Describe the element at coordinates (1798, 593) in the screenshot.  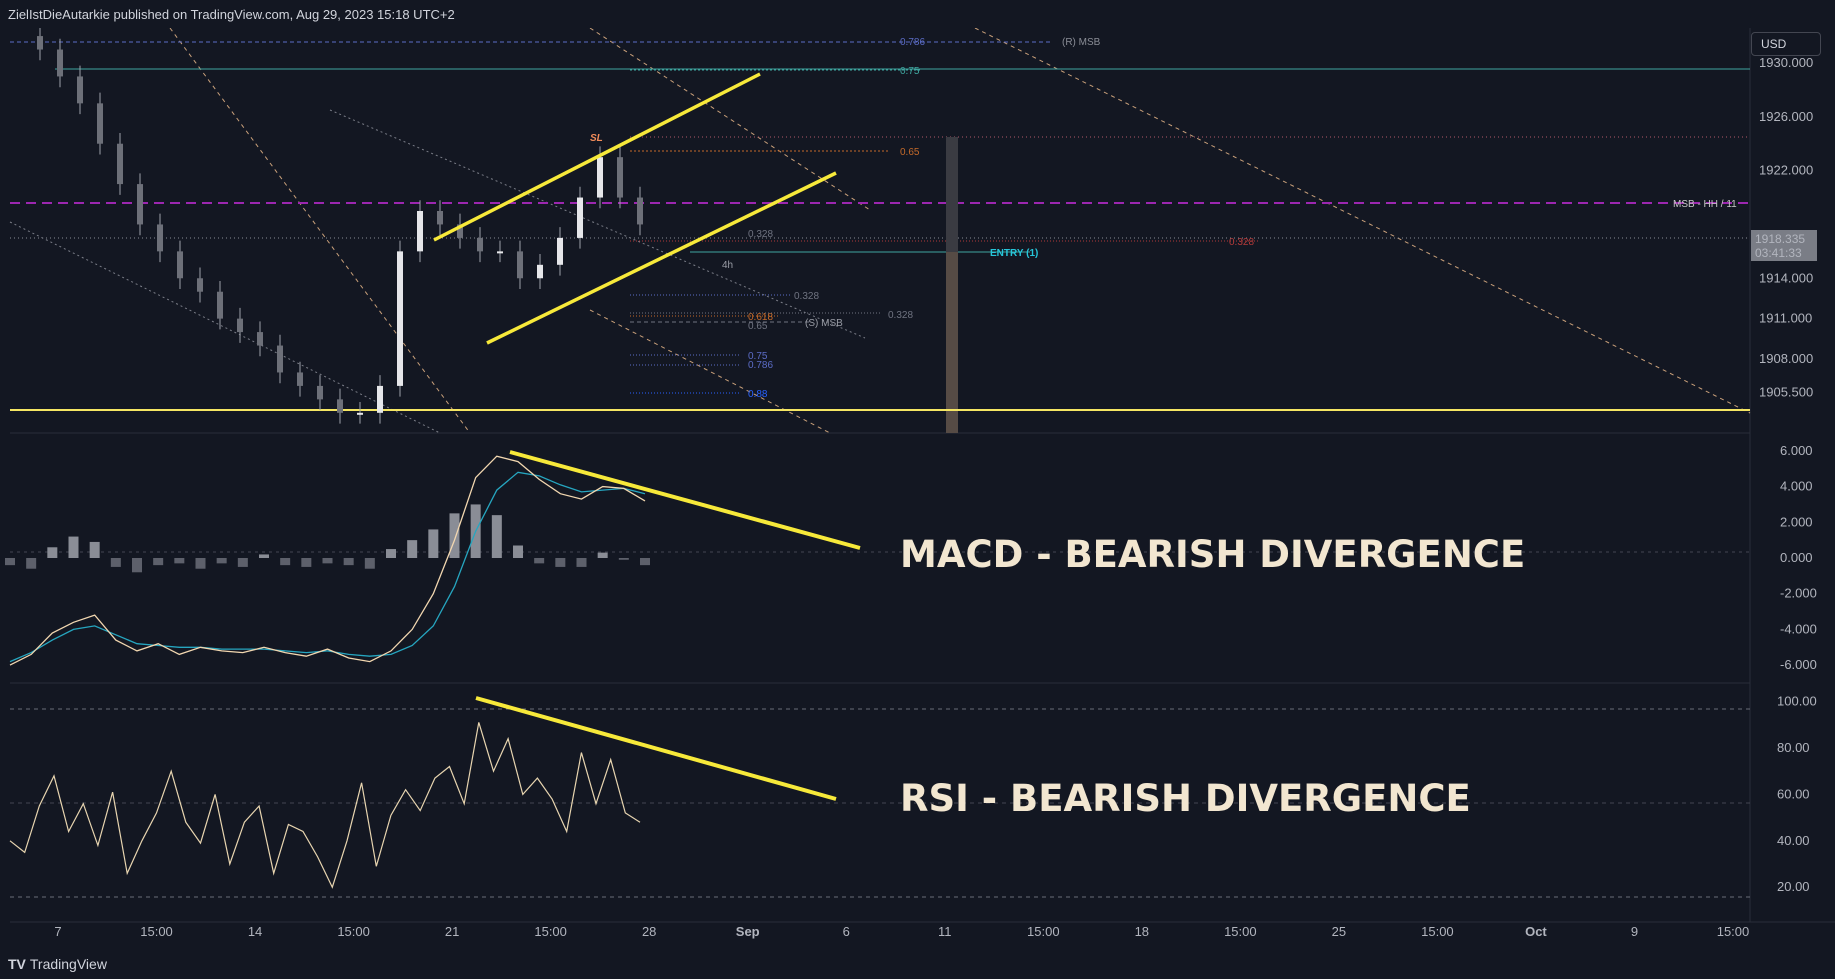
I see `macd-axis-label: -2.000` at that location.